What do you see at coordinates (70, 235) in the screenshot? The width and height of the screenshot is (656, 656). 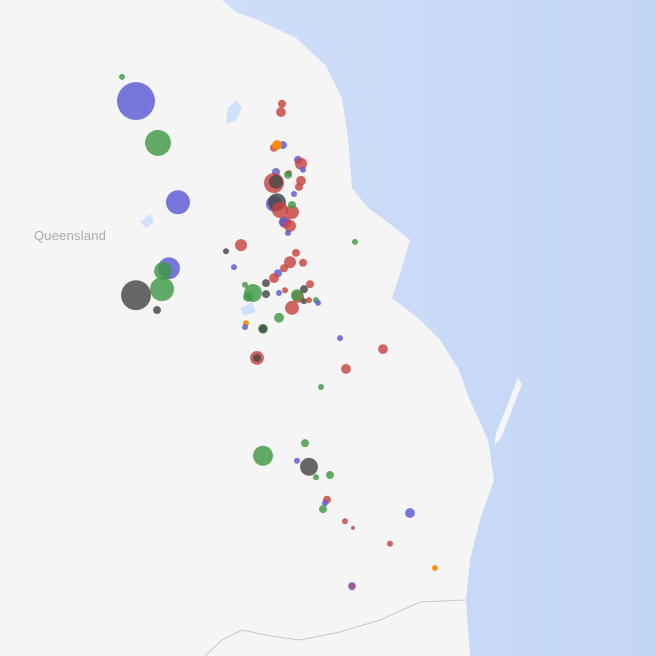 I see `region-label-queensland: Queensland` at bounding box center [70, 235].